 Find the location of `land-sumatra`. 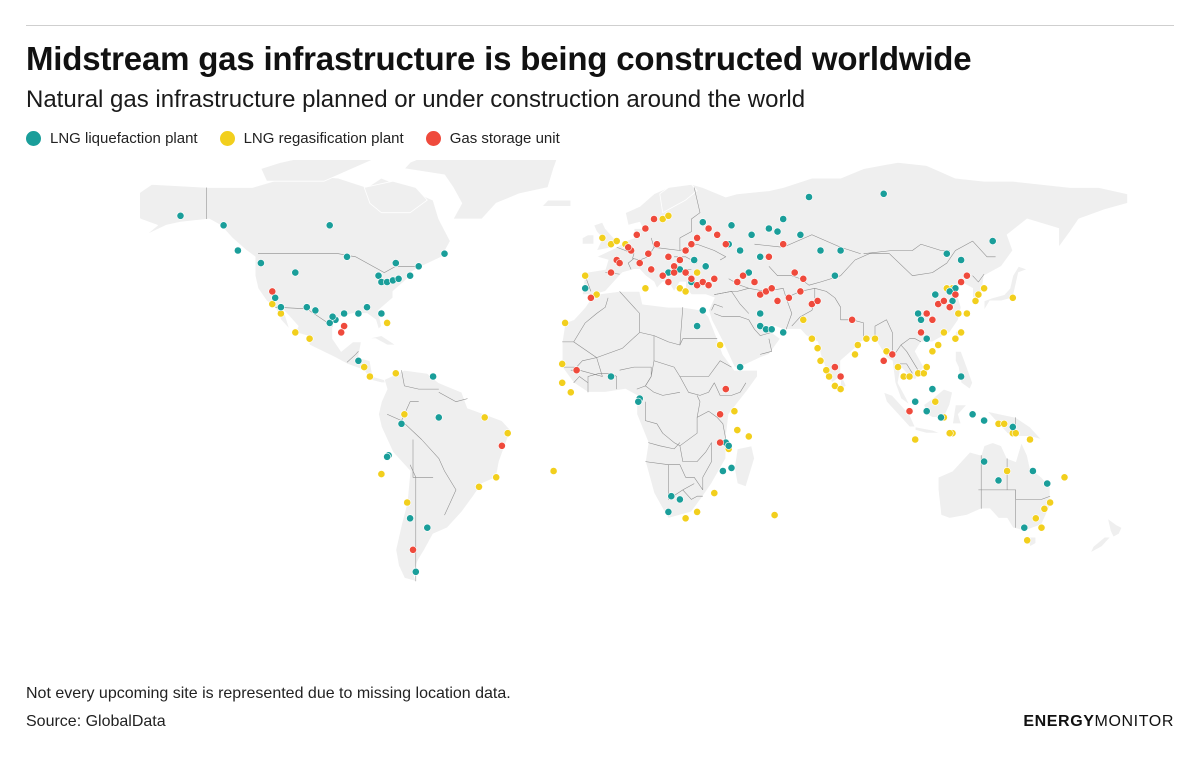

land-sumatra is located at coordinates (899, 409).